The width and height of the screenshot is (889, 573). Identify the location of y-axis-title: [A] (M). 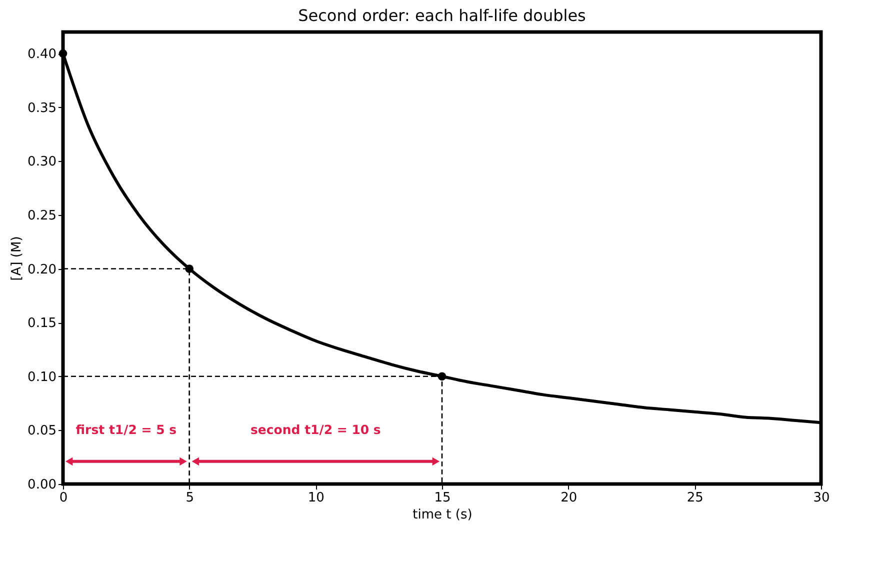
(17, 258).